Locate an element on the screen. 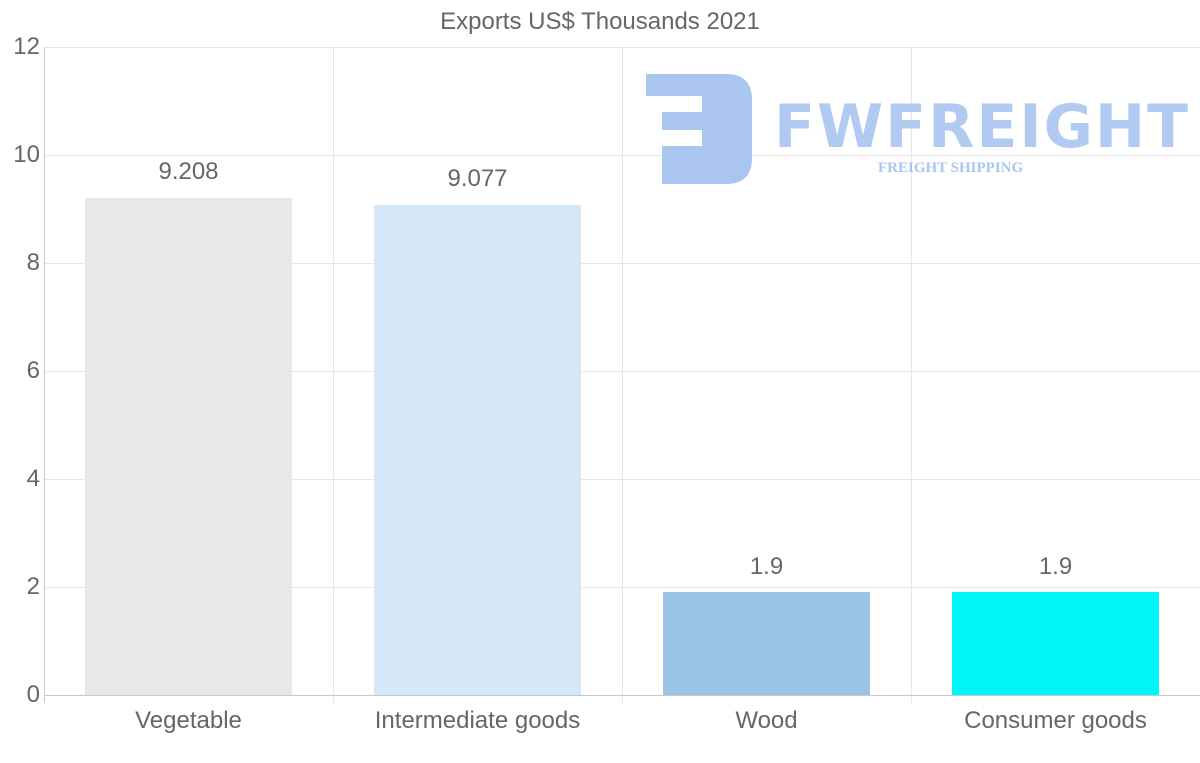  value-label: 9.208 is located at coordinates (188, 171).